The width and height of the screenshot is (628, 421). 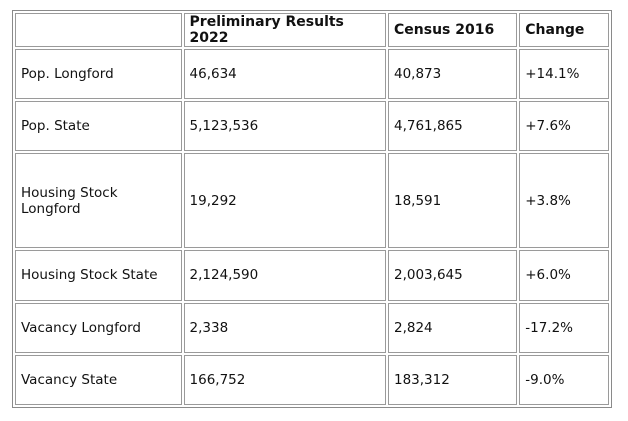 What do you see at coordinates (284, 275) in the screenshot?
I see `table-cell: 2,124,590` at bounding box center [284, 275].